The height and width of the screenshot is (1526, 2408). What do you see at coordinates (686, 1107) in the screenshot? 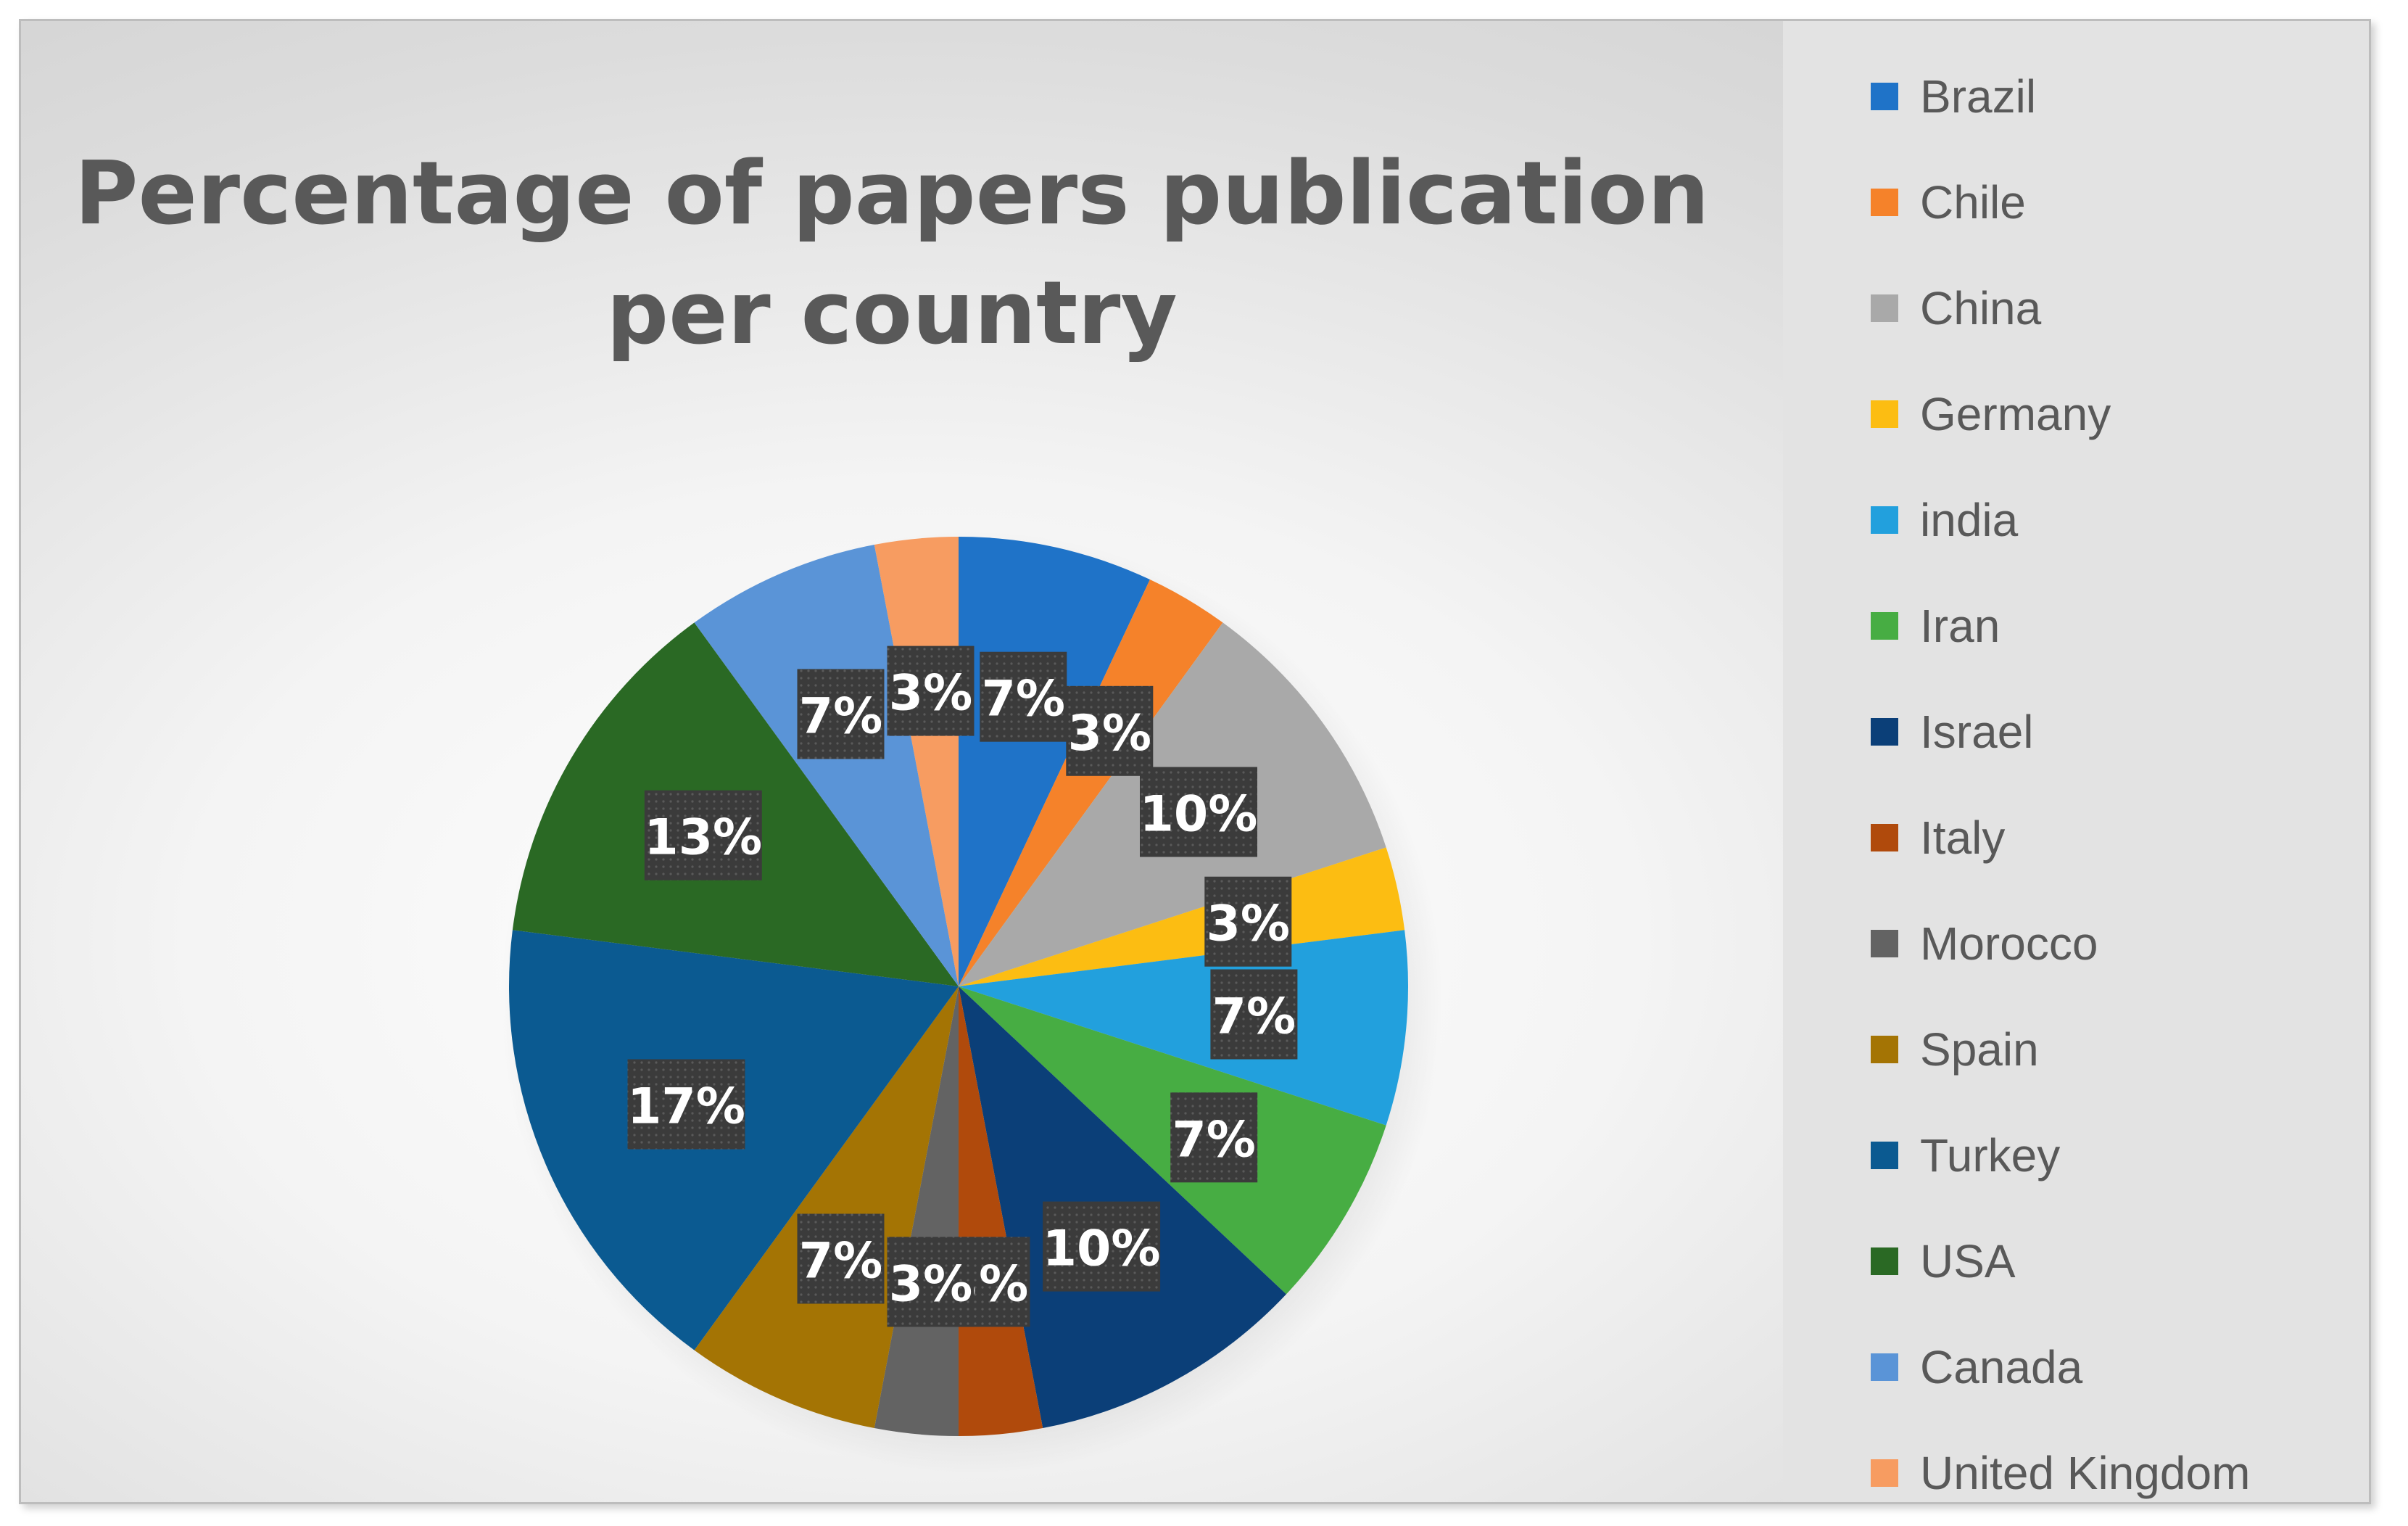
I see `data-label-text: 17%` at bounding box center [686, 1107].